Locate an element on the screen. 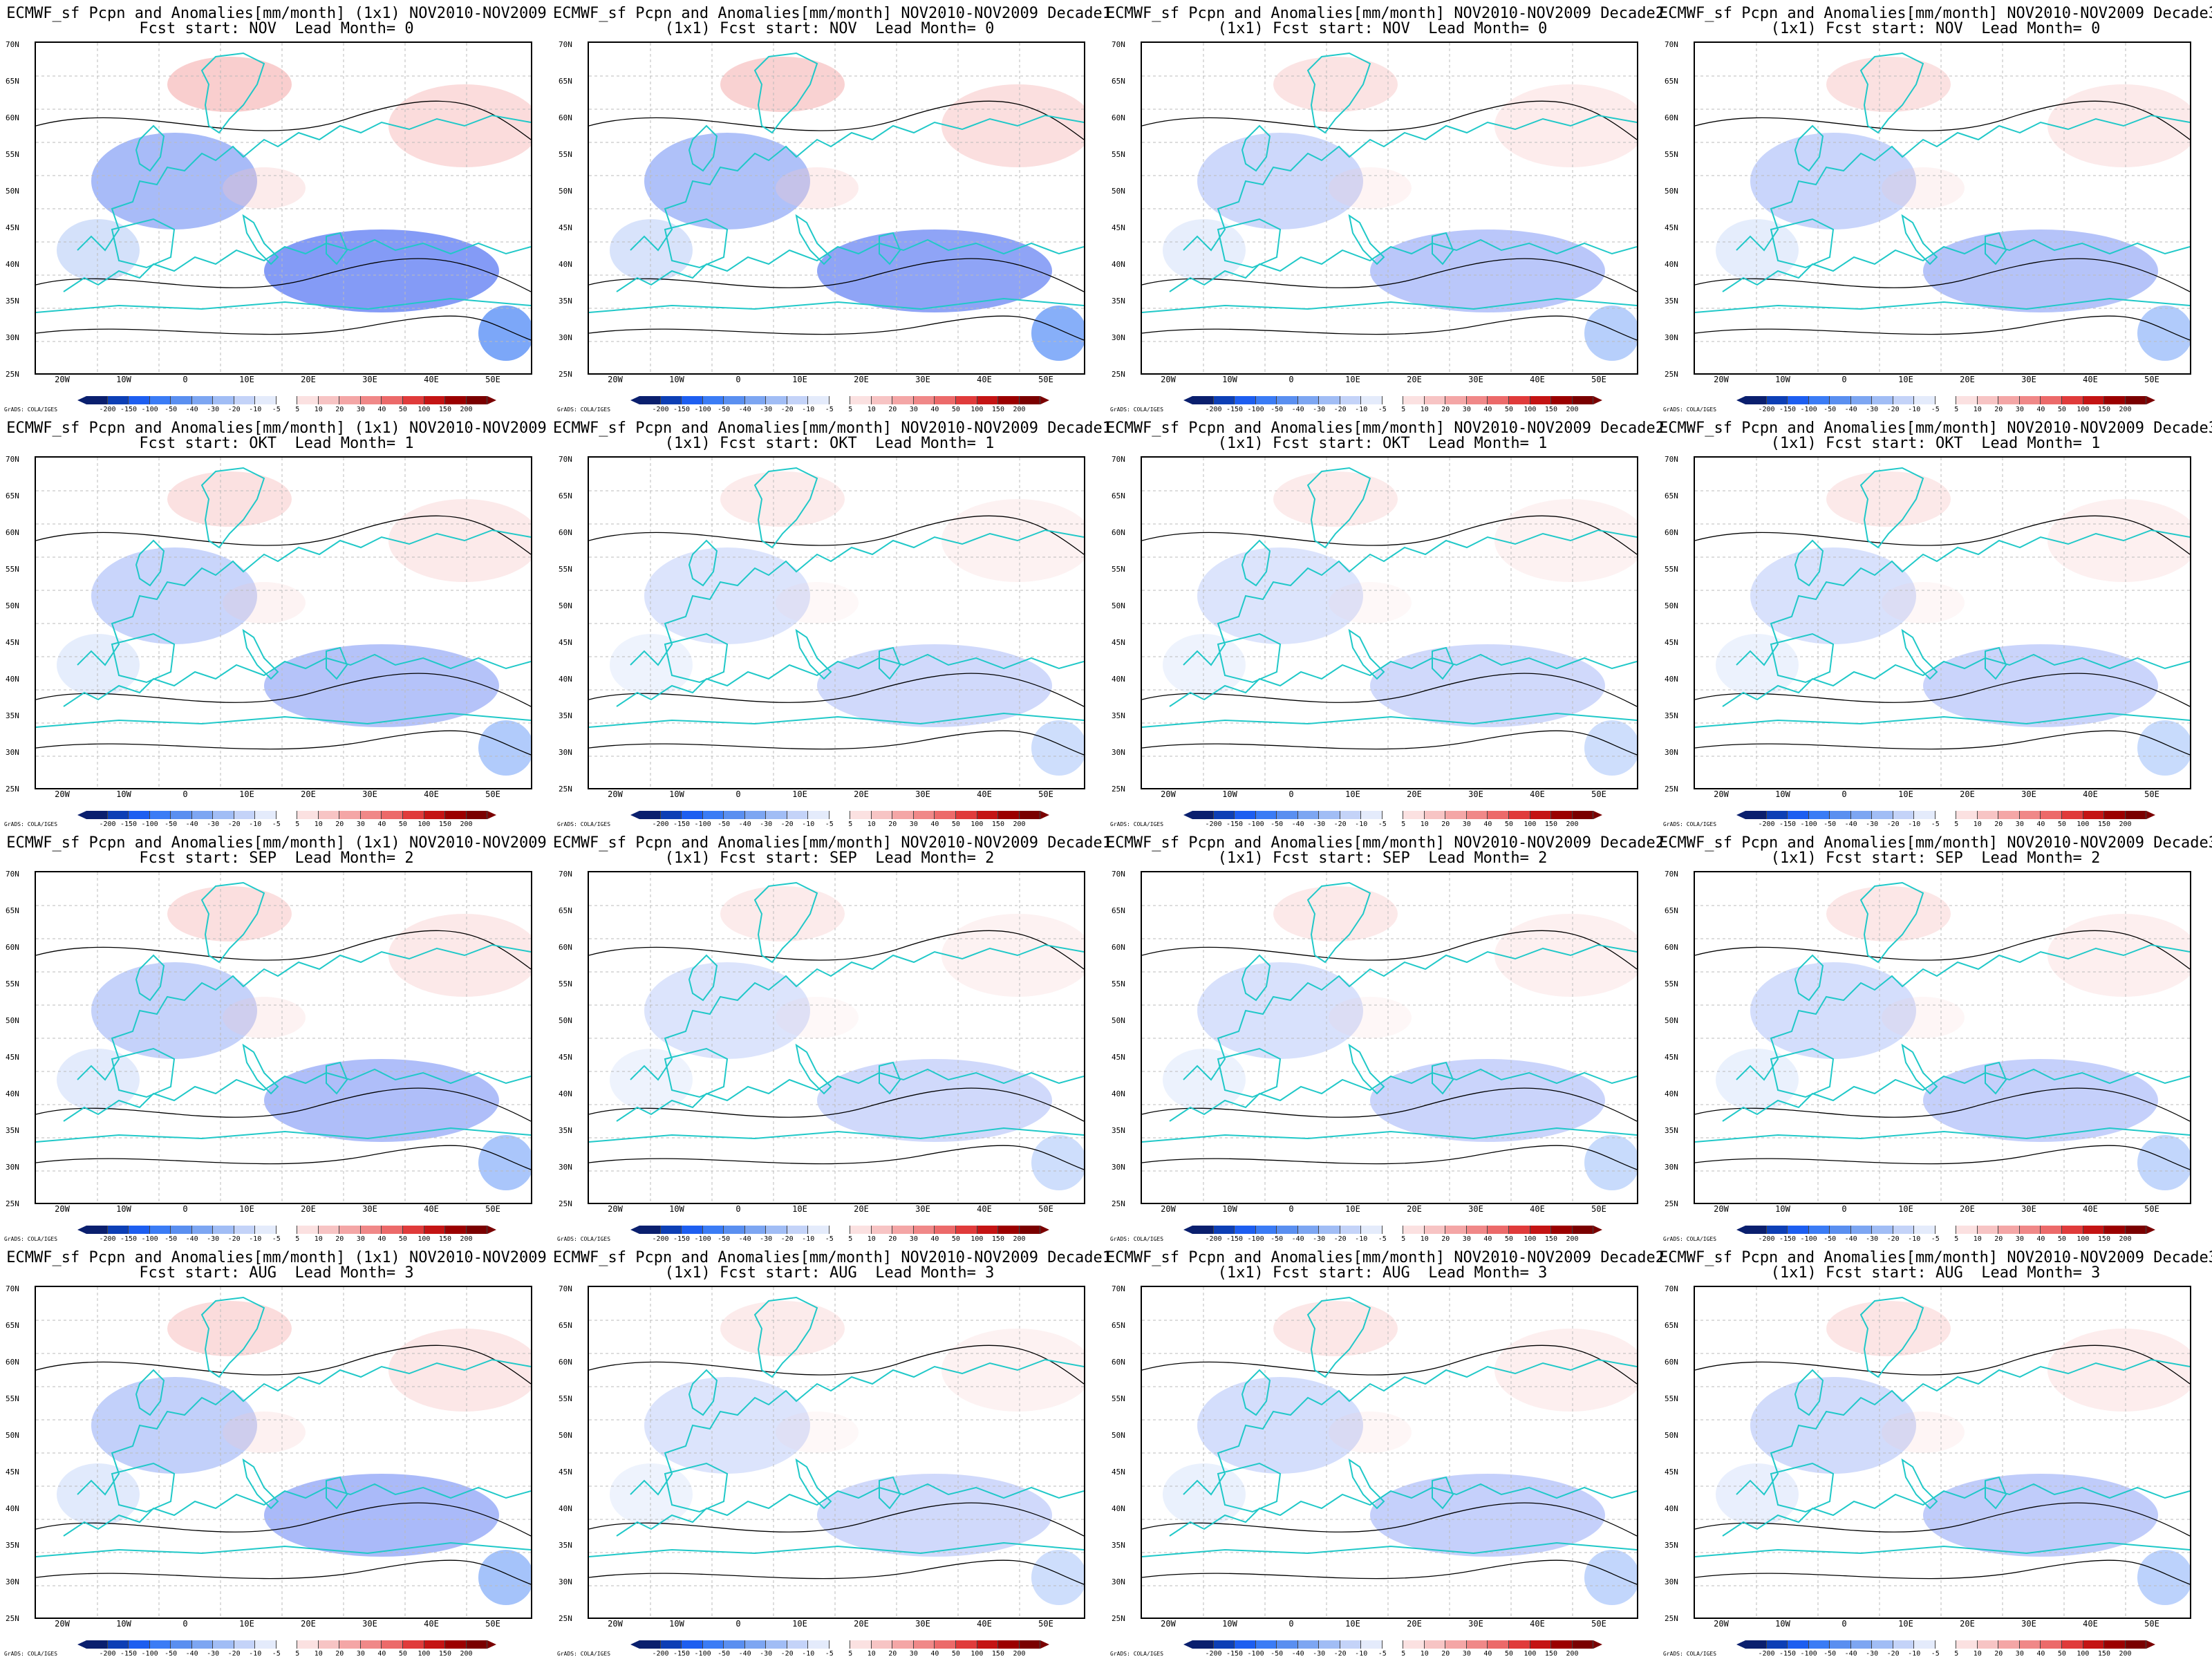 The width and height of the screenshot is (2212, 1659). grads-credit: GrADS: COLA/IGES is located at coordinates (1690, 409).